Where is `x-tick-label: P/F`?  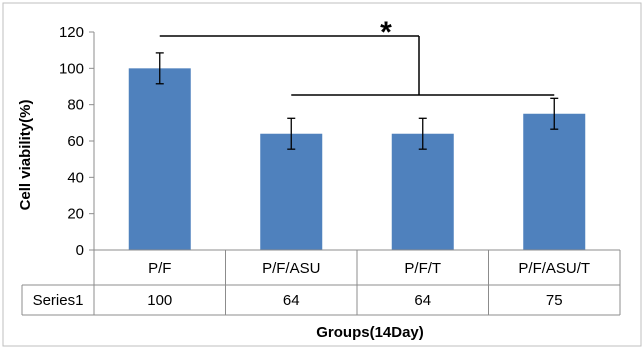
x-tick-label: P/F is located at coordinates (159, 268).